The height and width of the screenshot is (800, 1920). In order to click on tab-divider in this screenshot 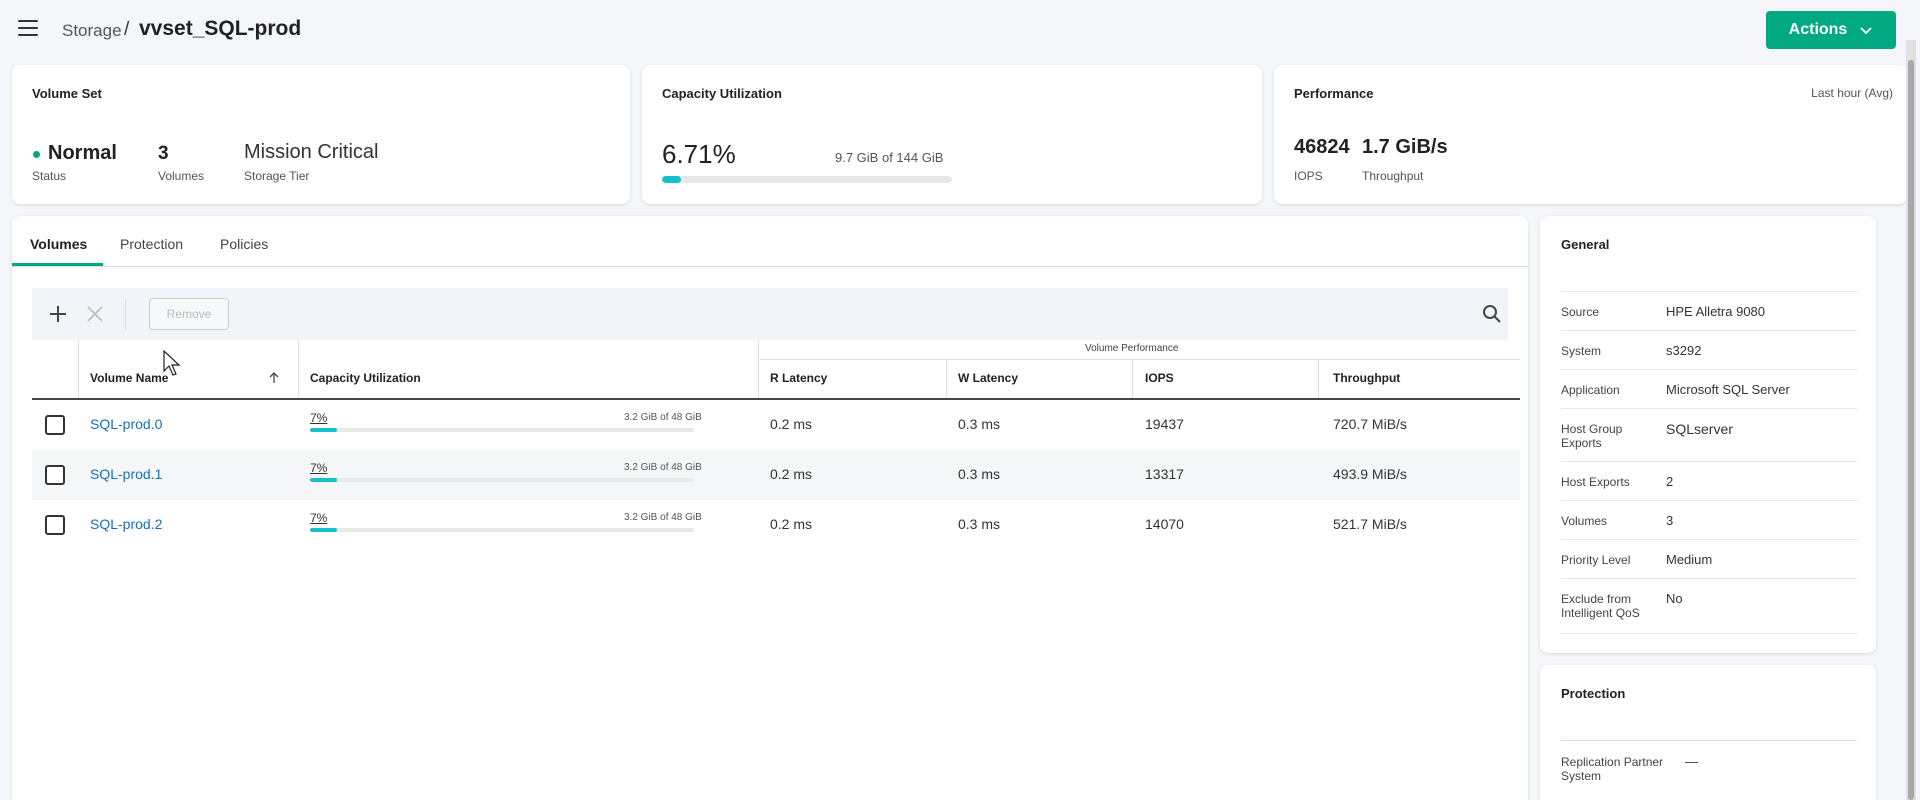, I will do `click(770, 266)`.